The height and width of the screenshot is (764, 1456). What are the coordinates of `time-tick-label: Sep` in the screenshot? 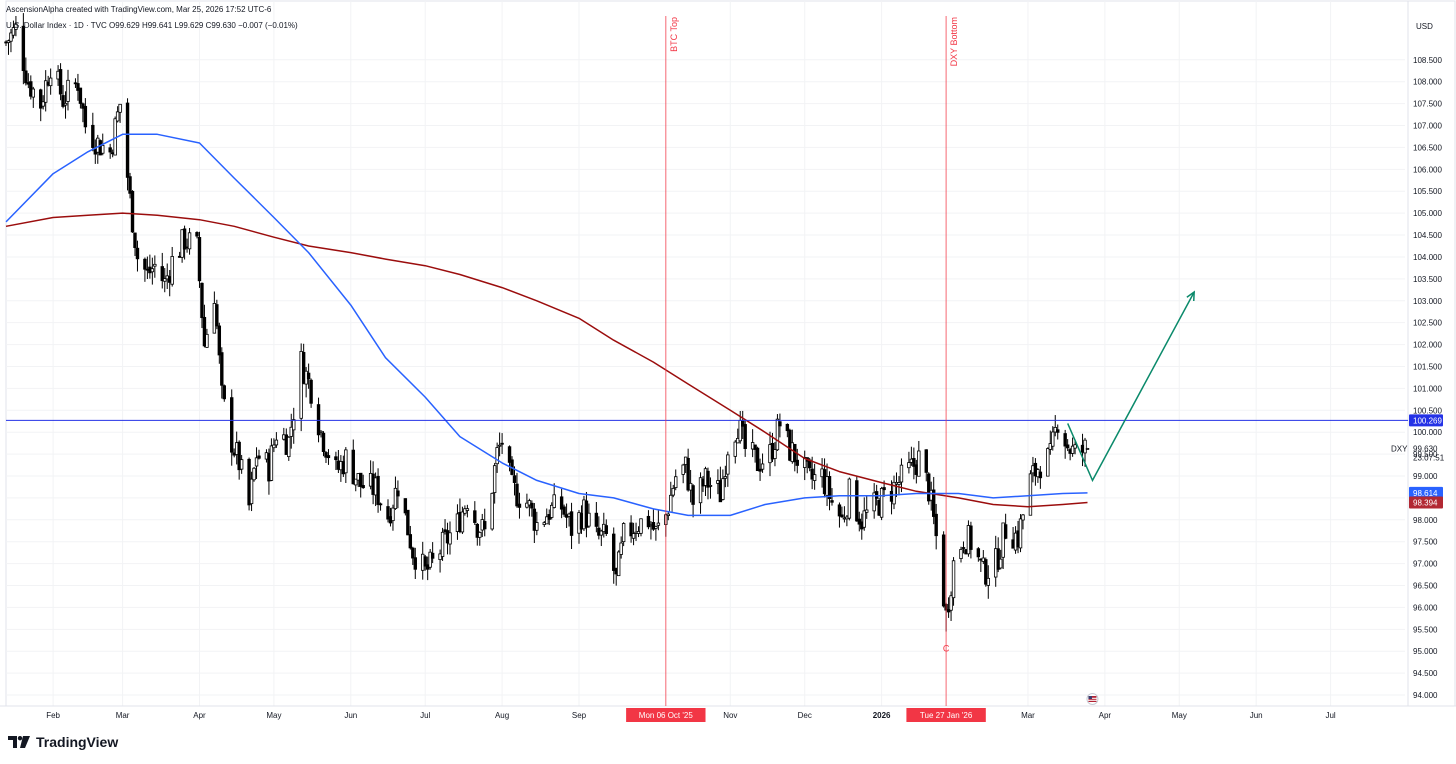 It's located at (579, 715).